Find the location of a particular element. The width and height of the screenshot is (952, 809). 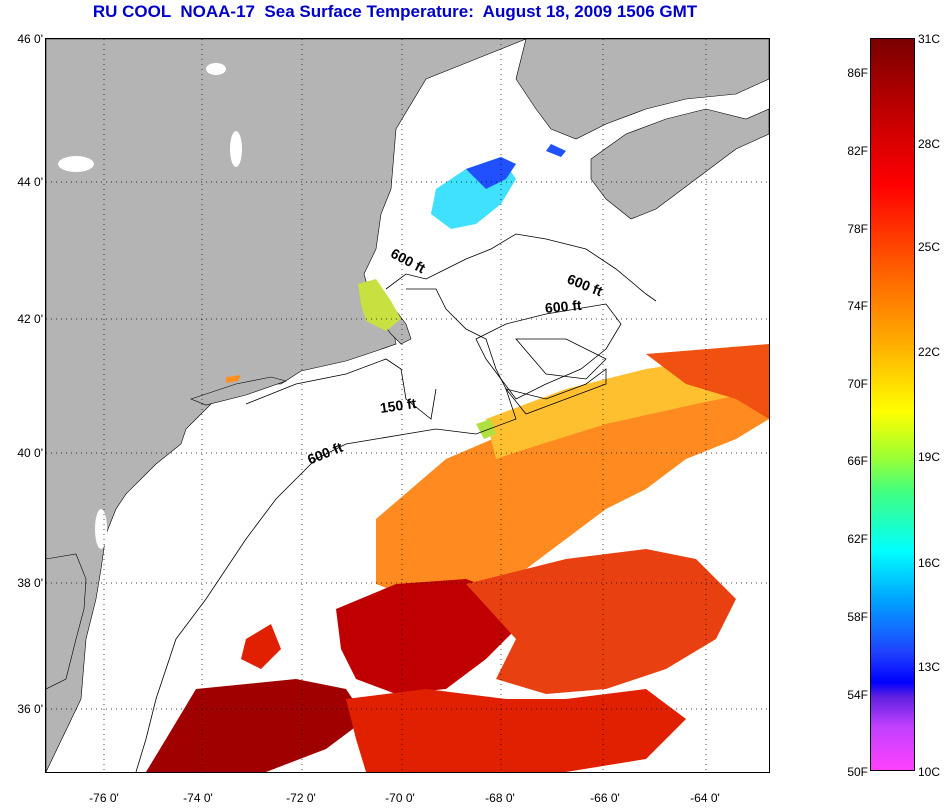

colorbar-c-22: 22C is located at coordinates (929, 352).